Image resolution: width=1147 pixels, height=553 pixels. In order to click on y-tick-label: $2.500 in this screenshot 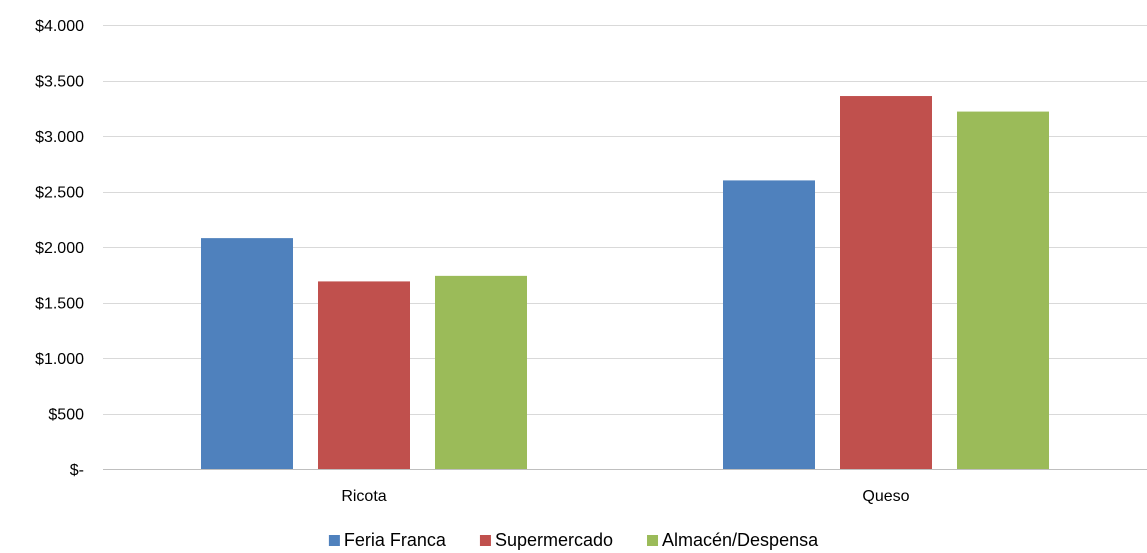, I will do `click(59, 193)`.